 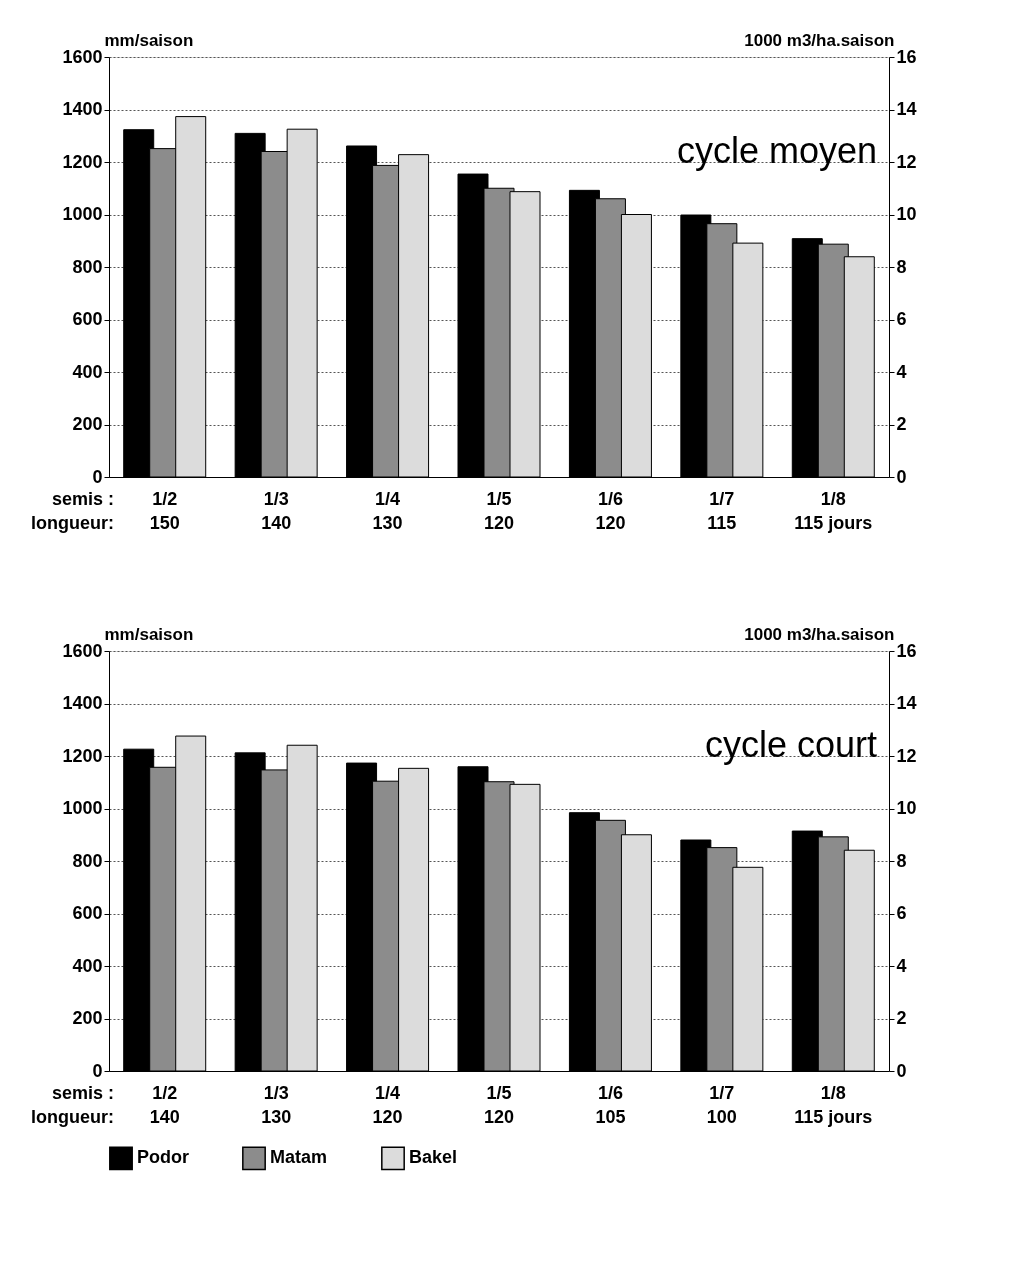 What do you see at coordinates (610, 1105) in the screenshot?
I see `x-tick-label: 1/6 105` at bounding box center [610, 1105].